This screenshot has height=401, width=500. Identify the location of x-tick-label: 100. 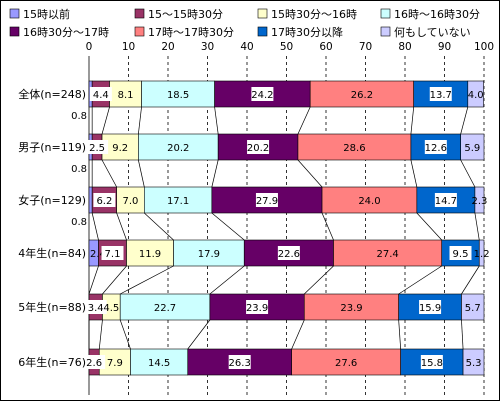
(484, 47).